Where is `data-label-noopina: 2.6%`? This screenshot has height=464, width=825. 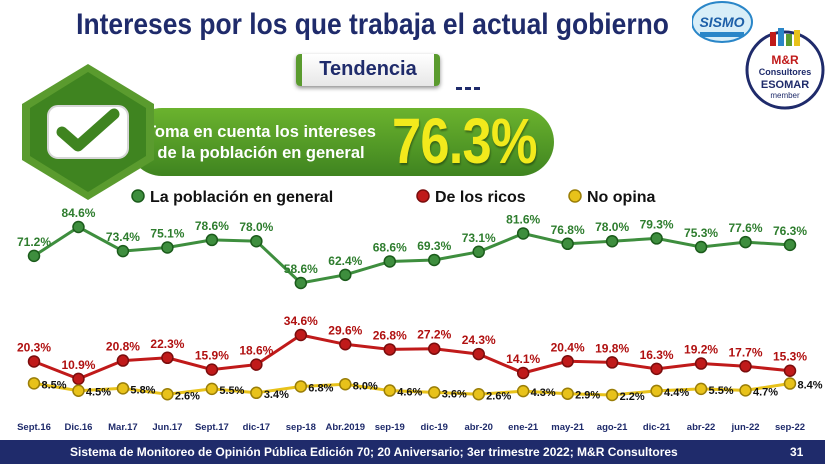 data-label-noopina: 2.6% is located at coordinates (187, 396).